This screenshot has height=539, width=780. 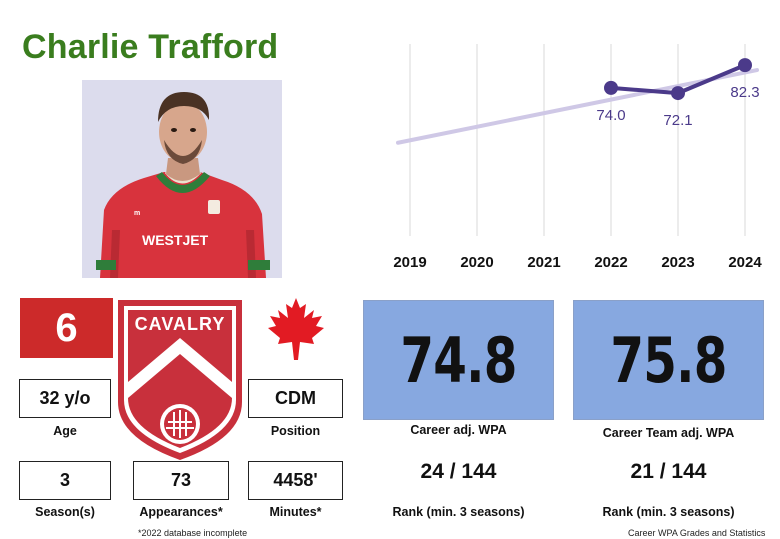 I want to click on svg-text: m, so click(x=137, y=213).